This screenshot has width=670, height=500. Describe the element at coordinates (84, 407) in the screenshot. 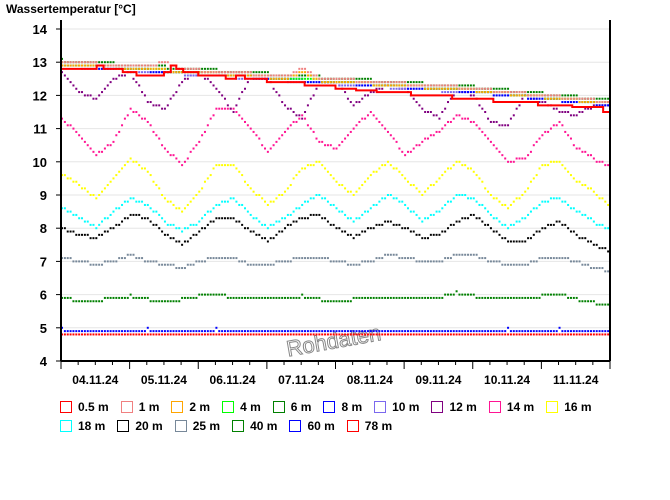

I see `legend-item: 0.5 m` at that location.